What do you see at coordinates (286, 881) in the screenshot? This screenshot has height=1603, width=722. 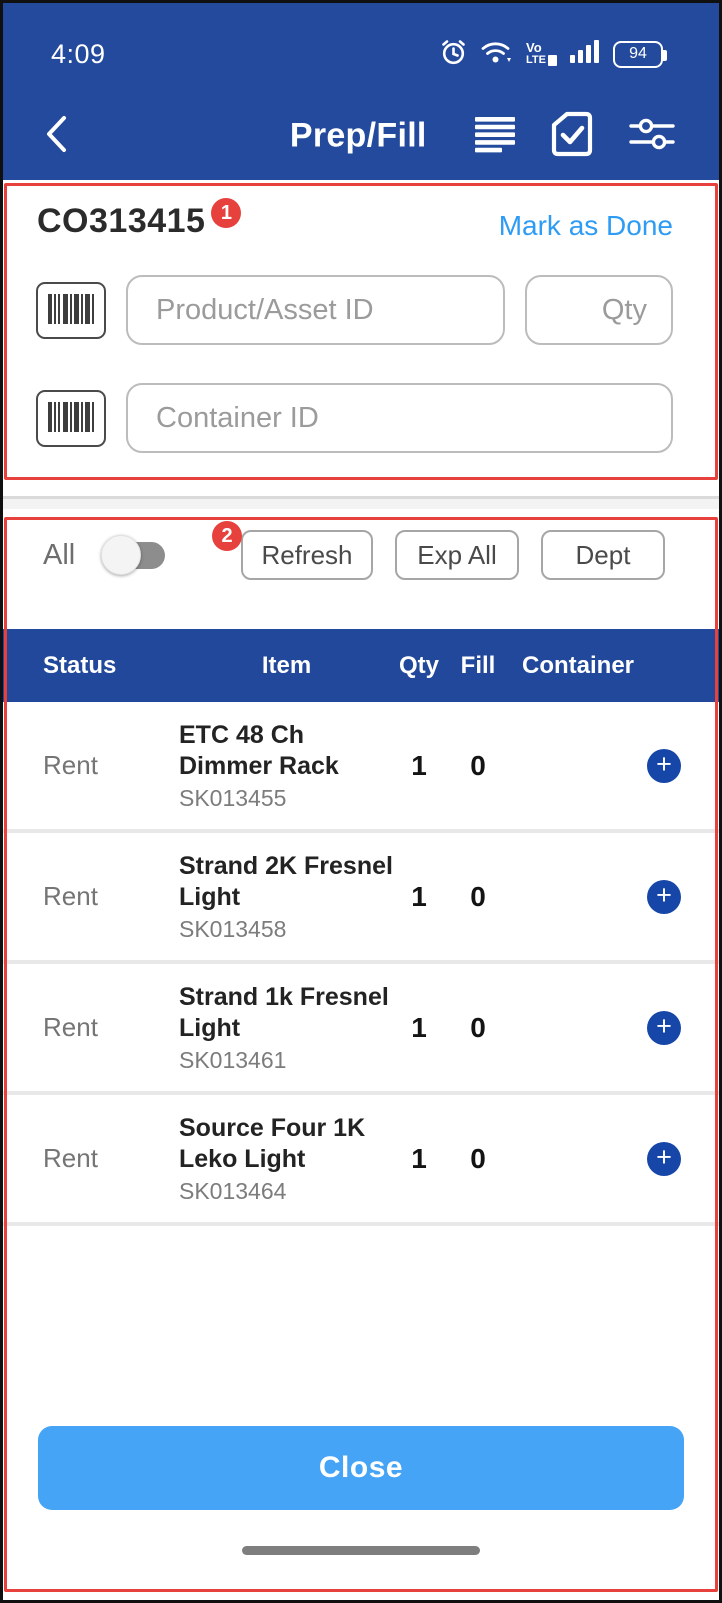 I see `item-name: Strand 2K Fresnel Light` at bounding box center [286, 881].